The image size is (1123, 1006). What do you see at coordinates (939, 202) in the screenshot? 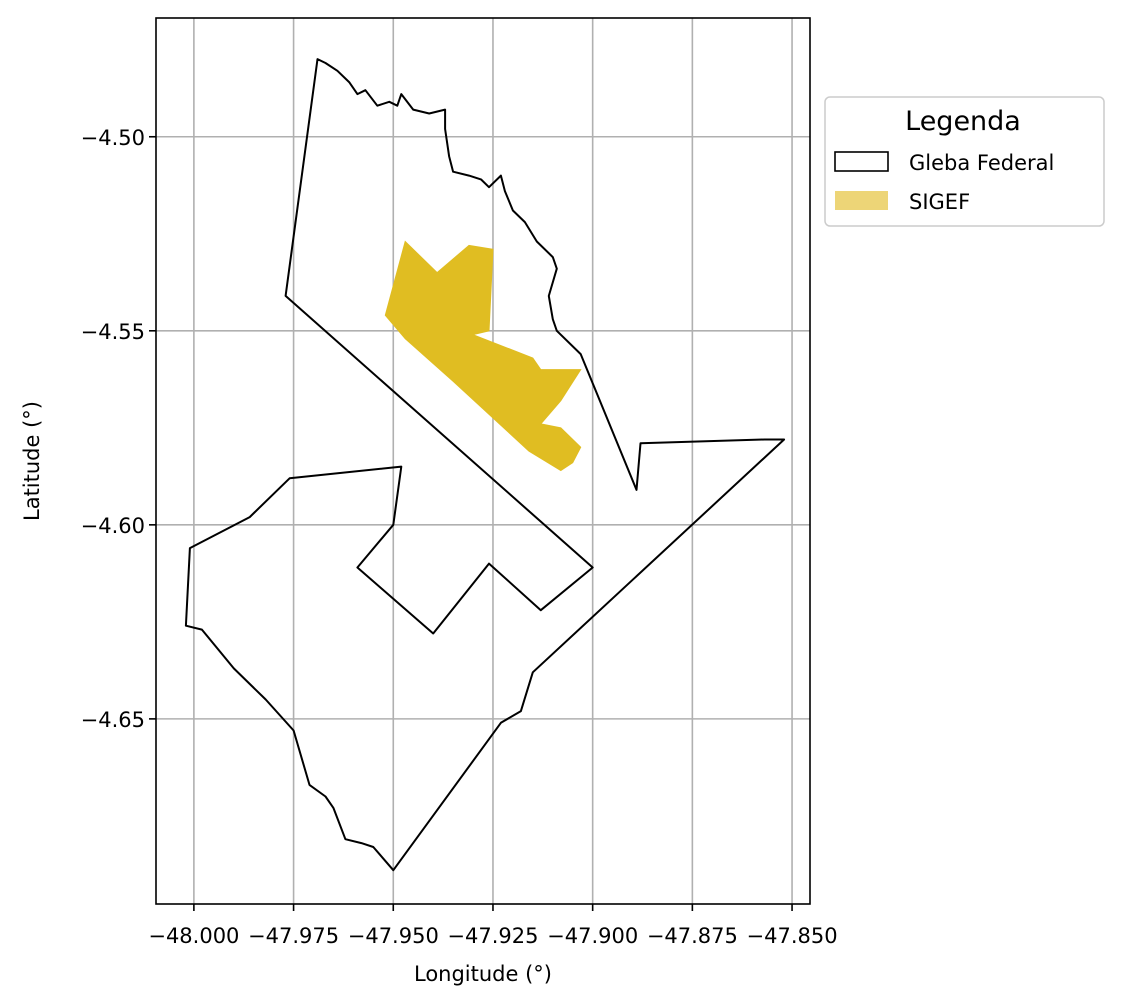
I see `legend-label-sigef: SIGEF` at bounding box center [939, 202].